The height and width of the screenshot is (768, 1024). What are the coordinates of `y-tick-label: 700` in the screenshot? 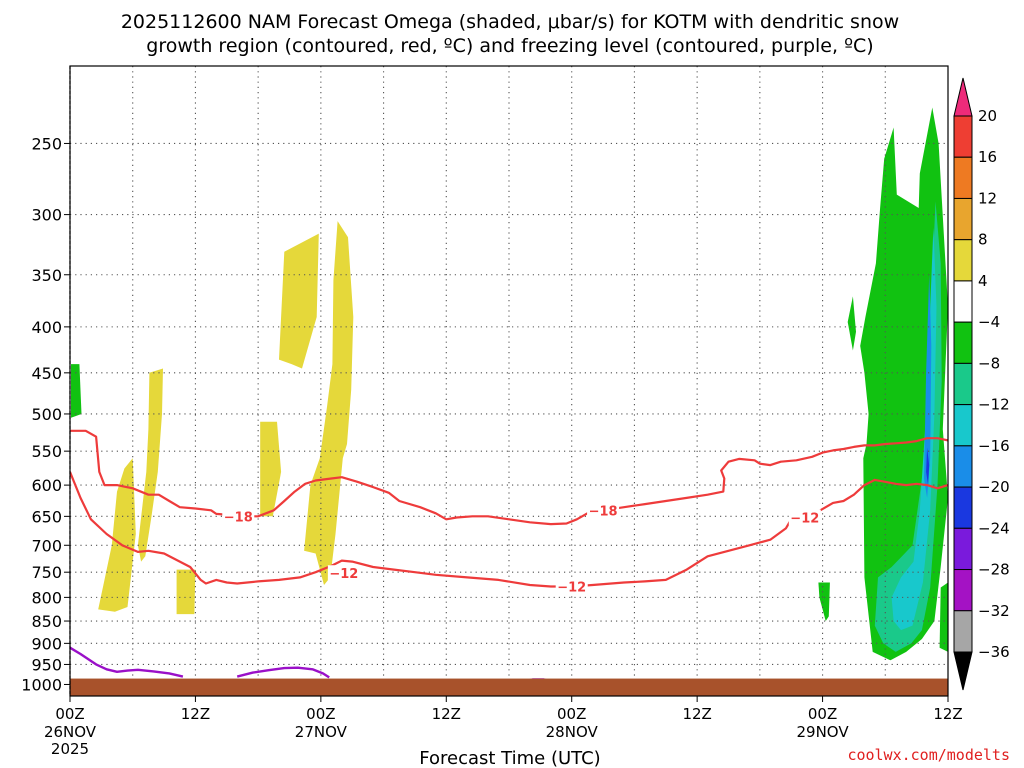 It's located at (46, 545).